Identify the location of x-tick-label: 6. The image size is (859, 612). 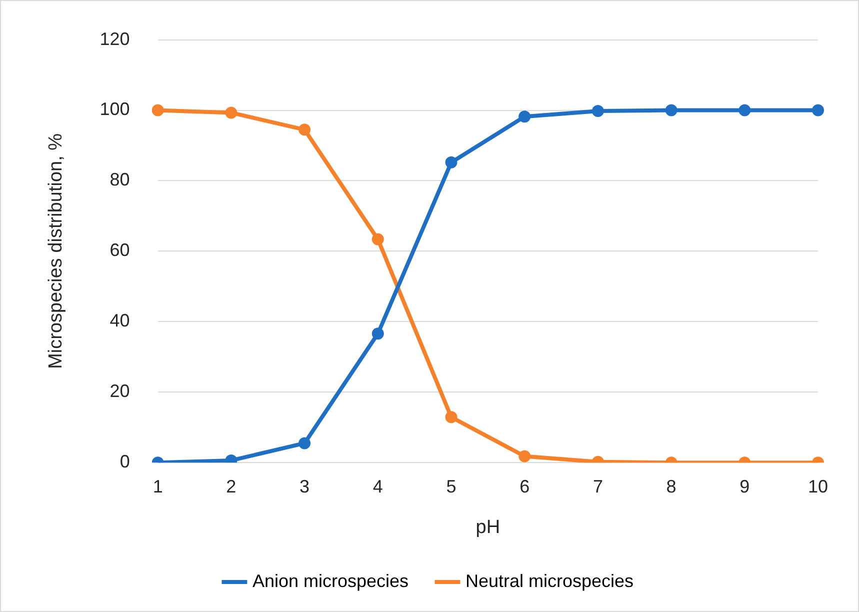
(525, 486).